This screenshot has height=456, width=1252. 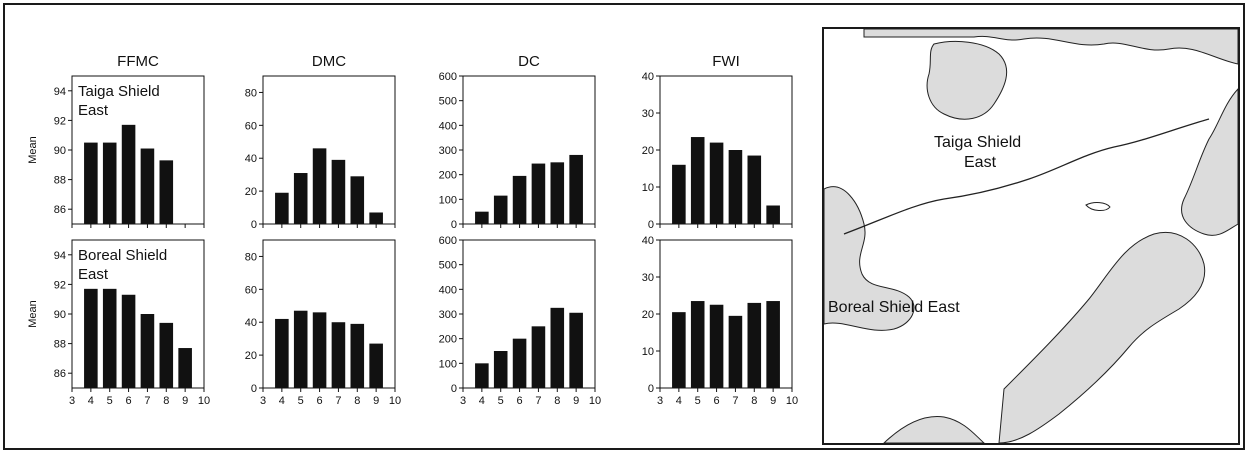 I want to click on chart-title: DC, so click(x=529, y=61).